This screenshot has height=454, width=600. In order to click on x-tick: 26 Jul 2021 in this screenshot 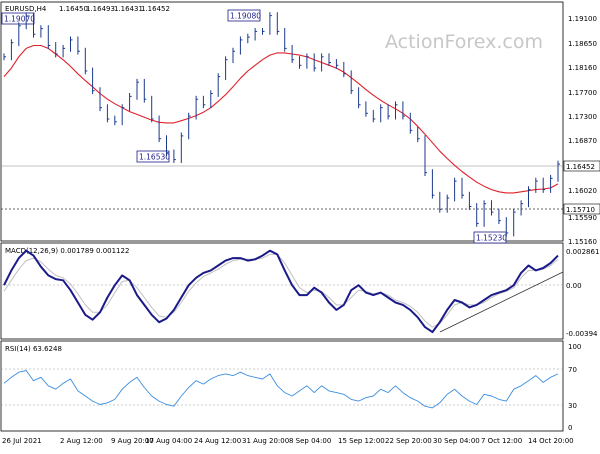, I will do `click(22, 441)`.